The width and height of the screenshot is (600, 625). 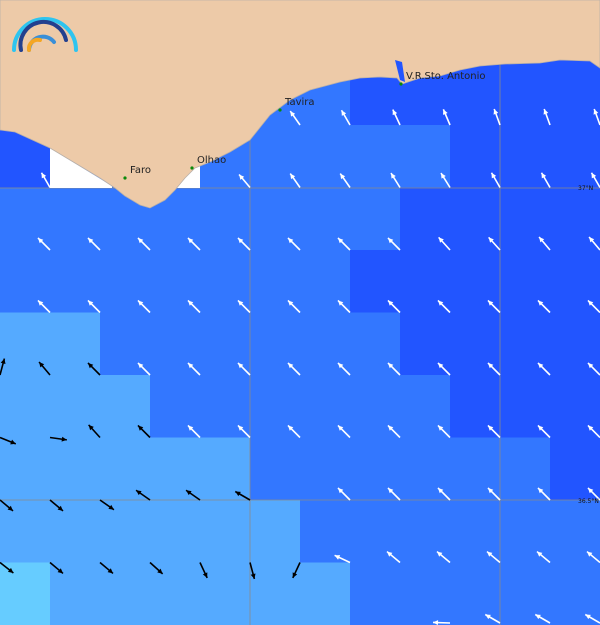 What do you see at coordinates (280, 110) in the screenshot?
I see `town-dot-tavira` at bounding box center [280, 110].